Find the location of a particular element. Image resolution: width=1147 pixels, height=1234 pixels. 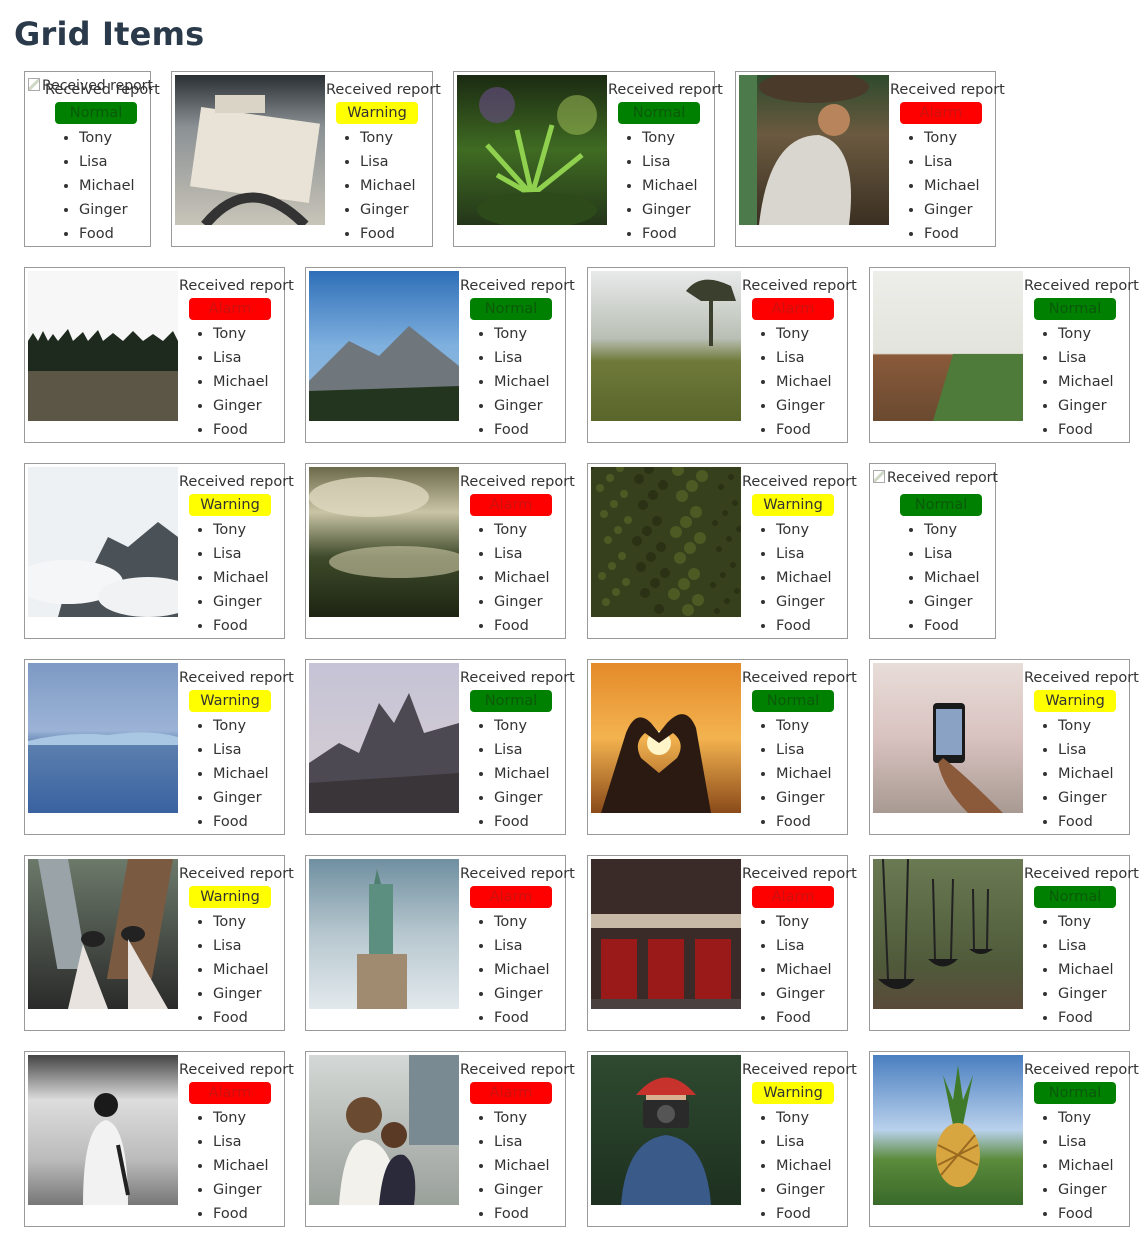

cloudy-cliffs-photo is located at coordinates (103, 542).